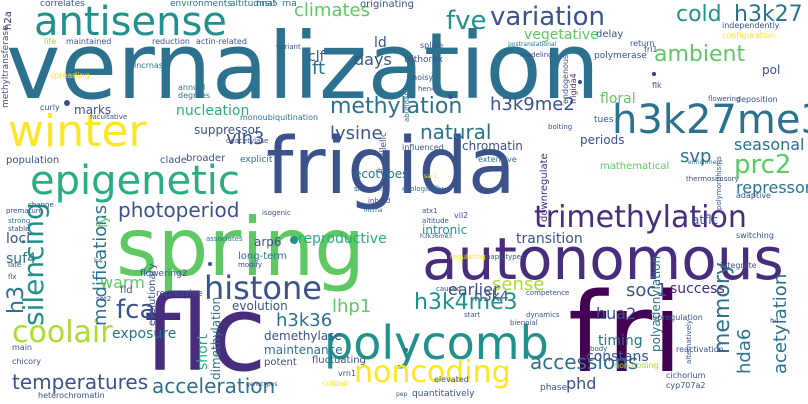 The width and height of the screenshot is (808, 404). I want to click on word: splice, so click(432, 45).